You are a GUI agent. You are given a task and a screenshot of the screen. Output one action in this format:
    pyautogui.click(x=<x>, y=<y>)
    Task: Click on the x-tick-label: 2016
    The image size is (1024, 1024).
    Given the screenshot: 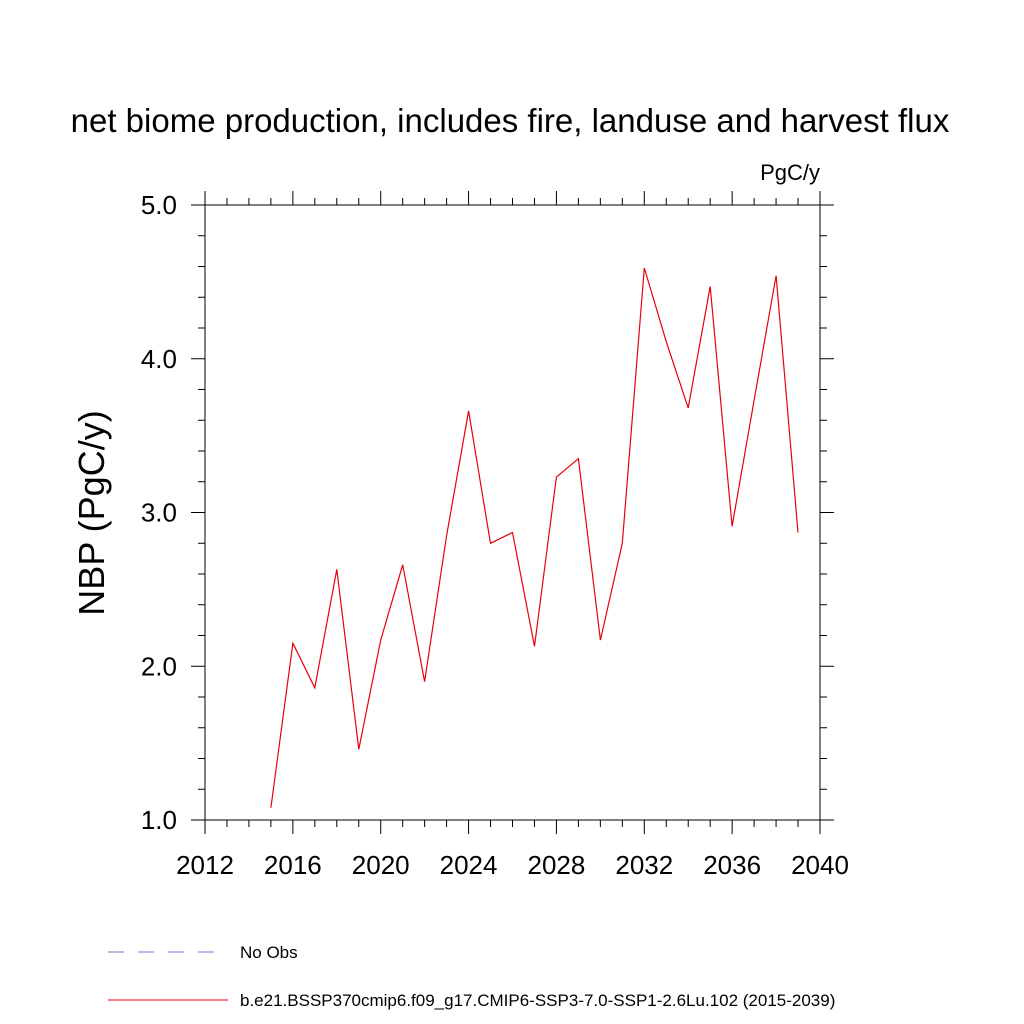 What is the action you would take?
    pyautogui.click(x=293, y=865)
    